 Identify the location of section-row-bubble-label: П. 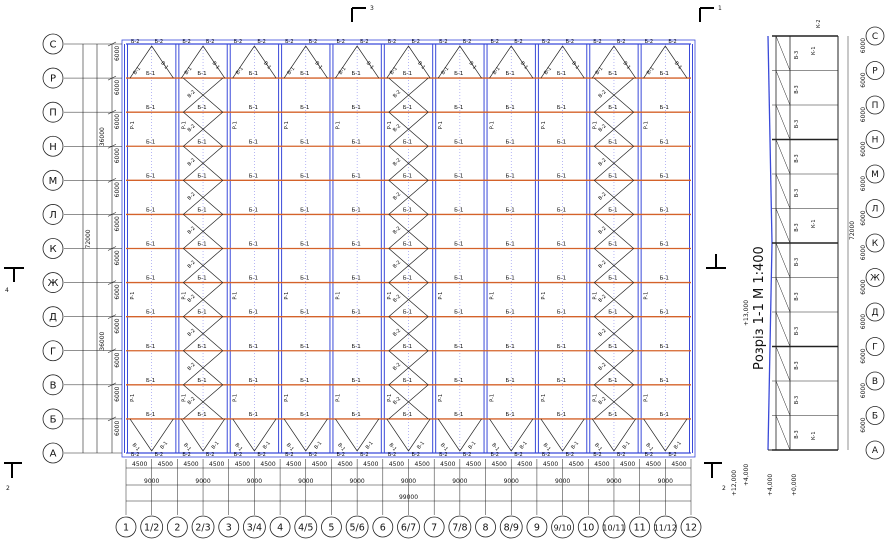
(875, 106).